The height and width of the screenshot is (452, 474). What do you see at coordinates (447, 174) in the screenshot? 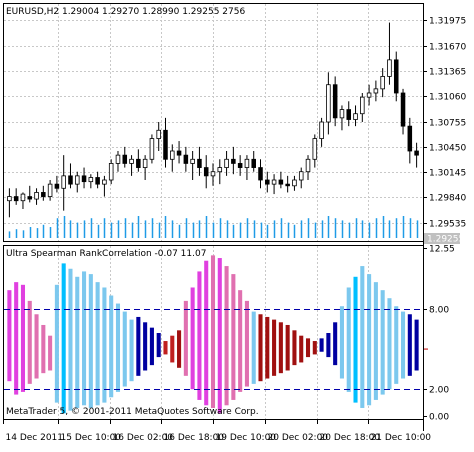
I see `price-tick-label: 1.30145` at bounding box center [447, 174].